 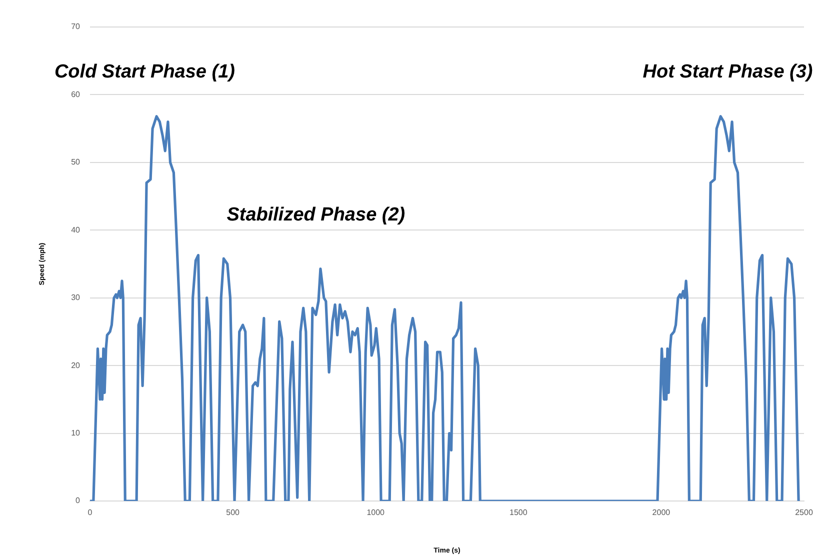 What do you see at coordinates (76, 433) in the screenshot?
I see `y-tick-label: 10` at bounding box center [76, 433].